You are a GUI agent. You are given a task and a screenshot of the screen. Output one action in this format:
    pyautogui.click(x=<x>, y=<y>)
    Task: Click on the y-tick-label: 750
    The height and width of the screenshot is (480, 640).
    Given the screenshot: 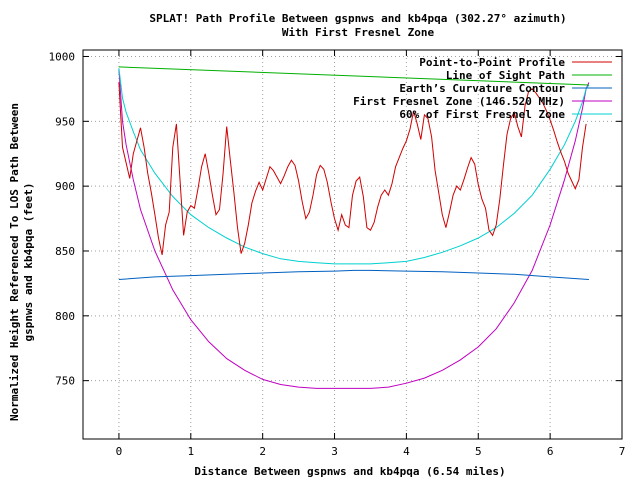 What is the action you would take?
    pyautogui.click(x=65, y=381)
    